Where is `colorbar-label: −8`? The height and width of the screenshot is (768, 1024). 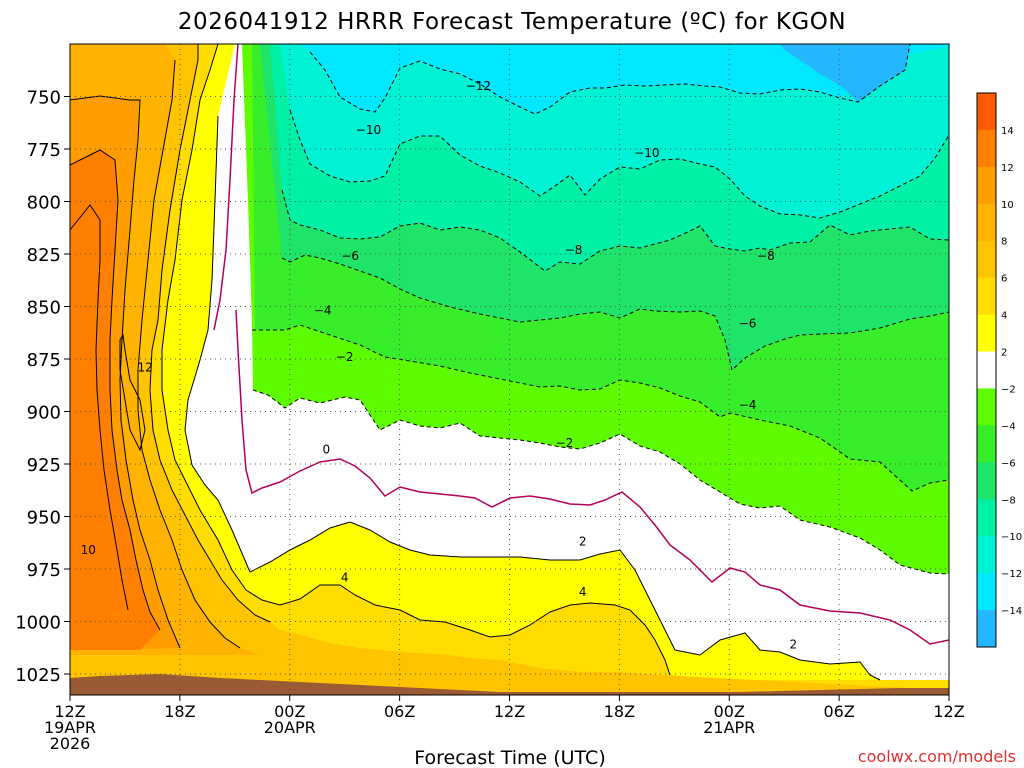 colorbar-label: −8 is located at coordinates (1008, 500).